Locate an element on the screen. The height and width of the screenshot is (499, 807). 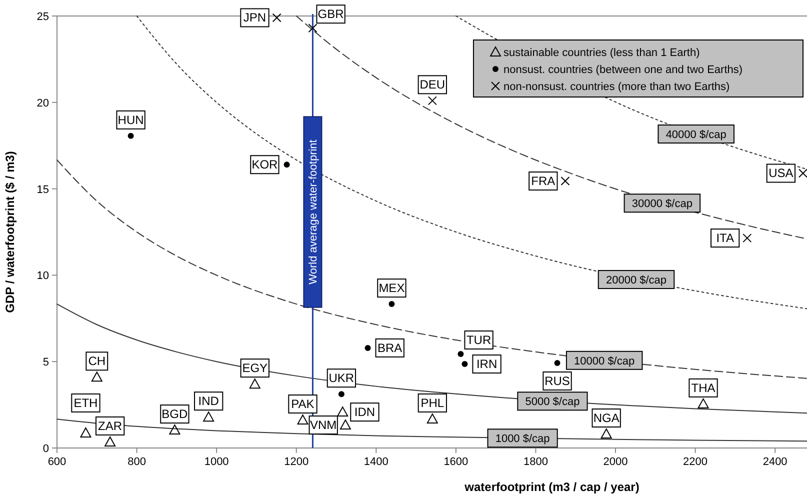
y-tick-label: 5 is located at coordinates (45, 362).